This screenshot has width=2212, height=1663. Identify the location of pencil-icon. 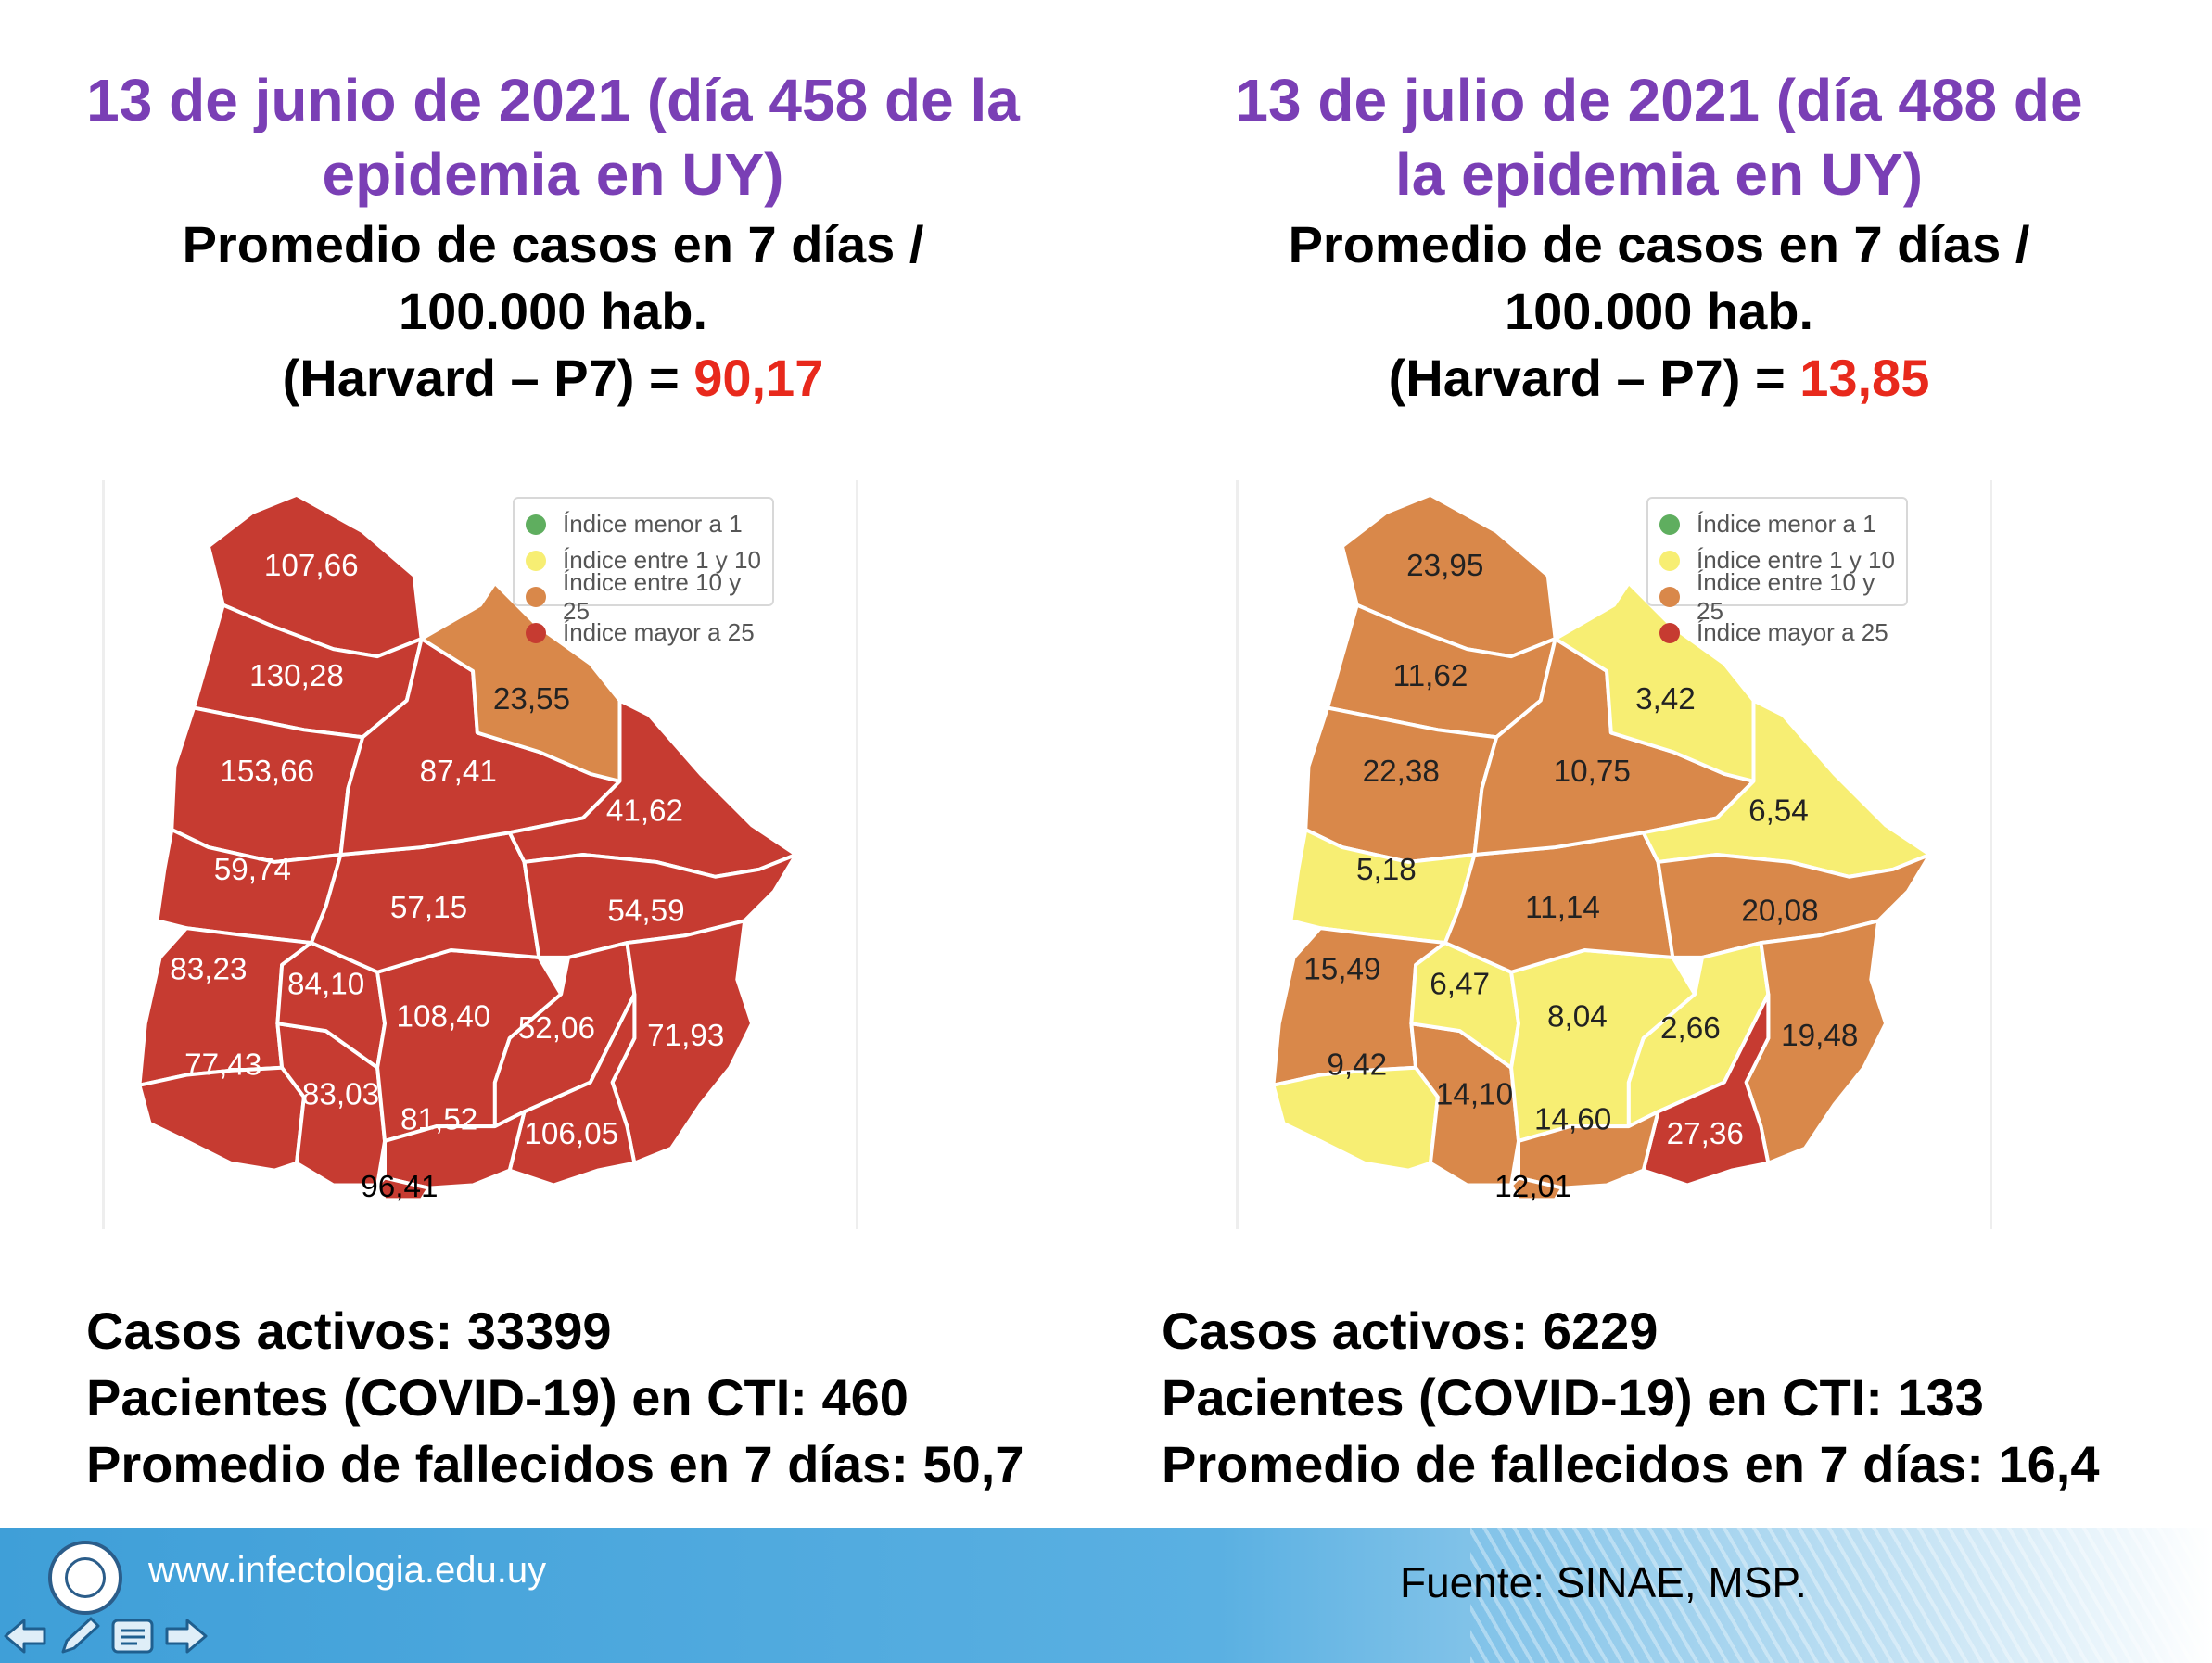
(79, 1636).